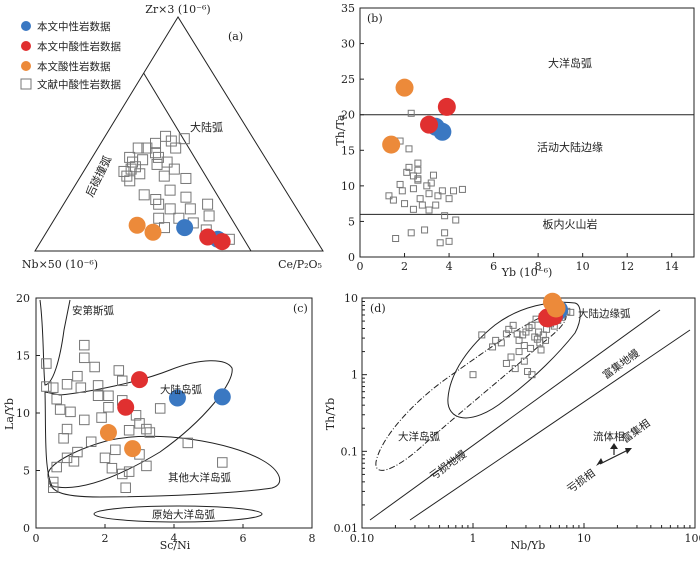 The width and height of the screenshot is (700, 561). What do you see at coordinates (23, 298) in the screenshot?
I see `y-tick-label: 20` at bounding box center [23, 298].